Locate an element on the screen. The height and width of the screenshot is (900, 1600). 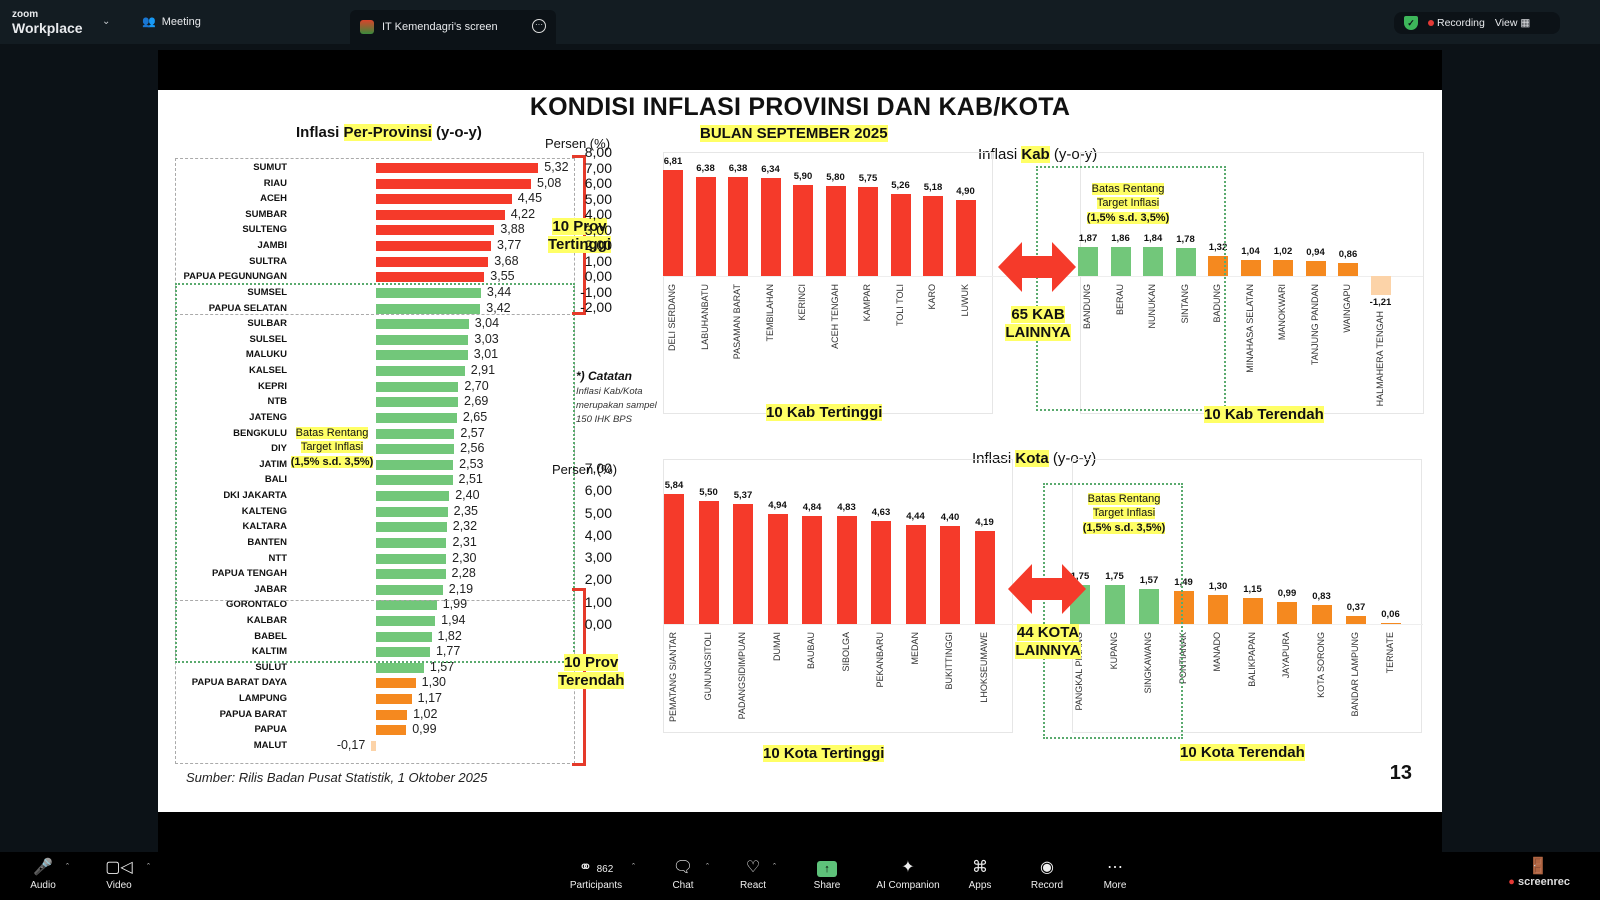
province-value: 2,28 is located at coordinates (463, 573).